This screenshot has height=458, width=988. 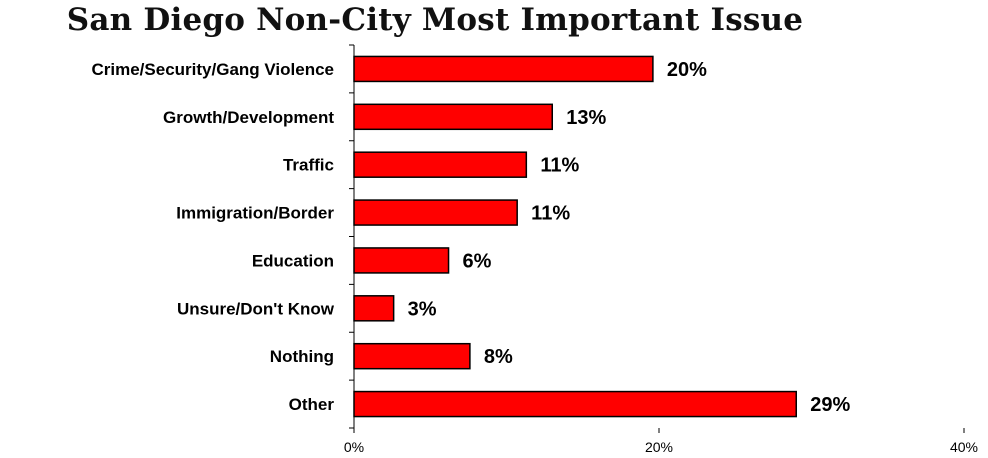 What do you see at coordinates (248, 117) in the screenshot?
I see `category-label: Growth/Development` at bounding box center [248, 117].